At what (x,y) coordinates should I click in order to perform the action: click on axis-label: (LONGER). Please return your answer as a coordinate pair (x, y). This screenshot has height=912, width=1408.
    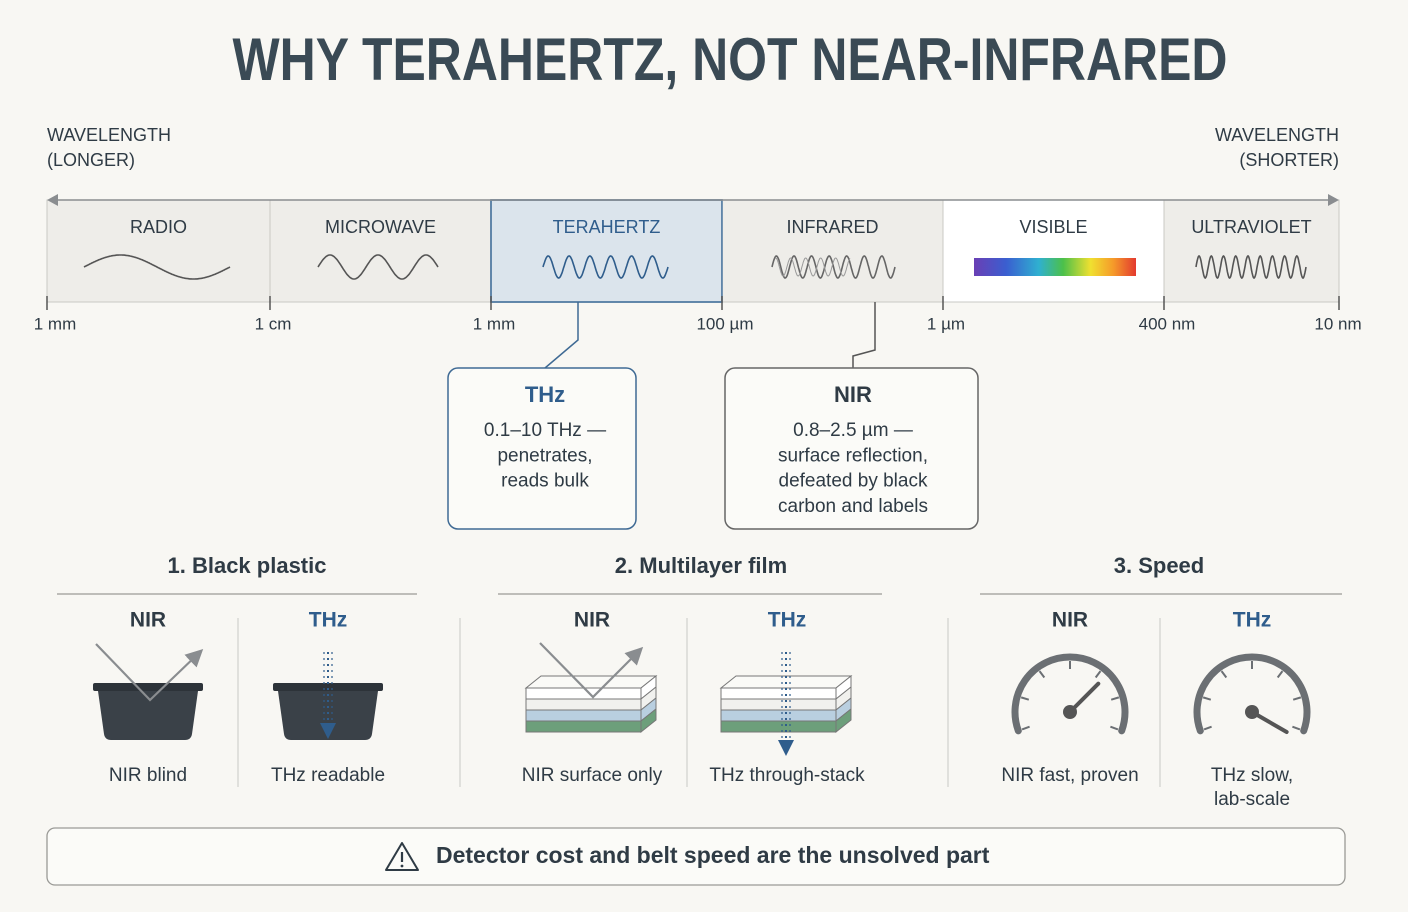
    Looking at the image, I should click on (91, 160).